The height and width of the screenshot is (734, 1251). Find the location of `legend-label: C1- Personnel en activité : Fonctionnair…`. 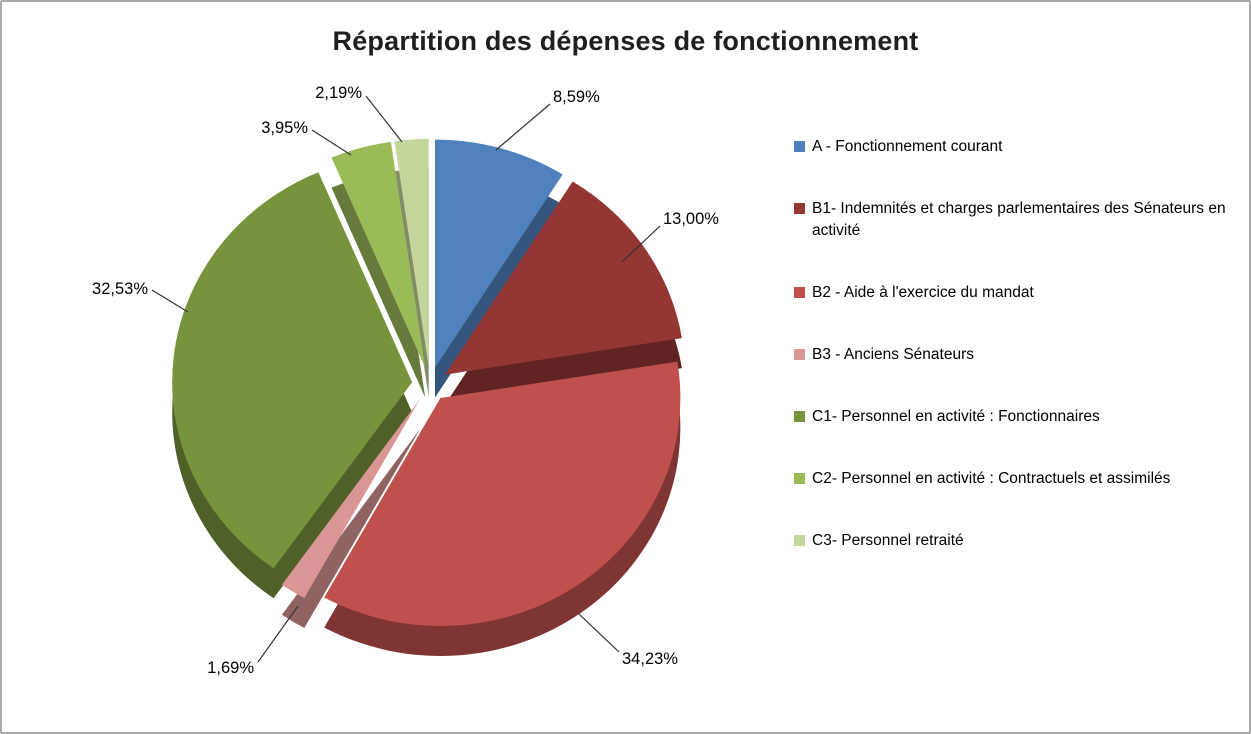

legend-label: C1- Personnel en activité : Fonctionnair… is located at coordinates (956, 416).